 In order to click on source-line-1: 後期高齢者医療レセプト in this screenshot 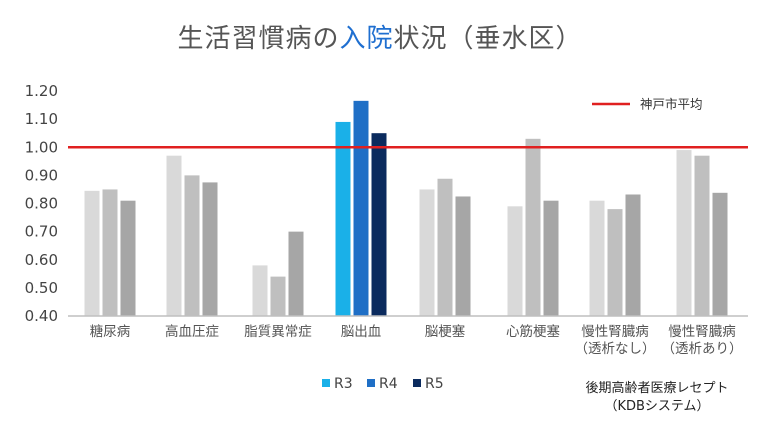, I will do `click(656, 388)`.